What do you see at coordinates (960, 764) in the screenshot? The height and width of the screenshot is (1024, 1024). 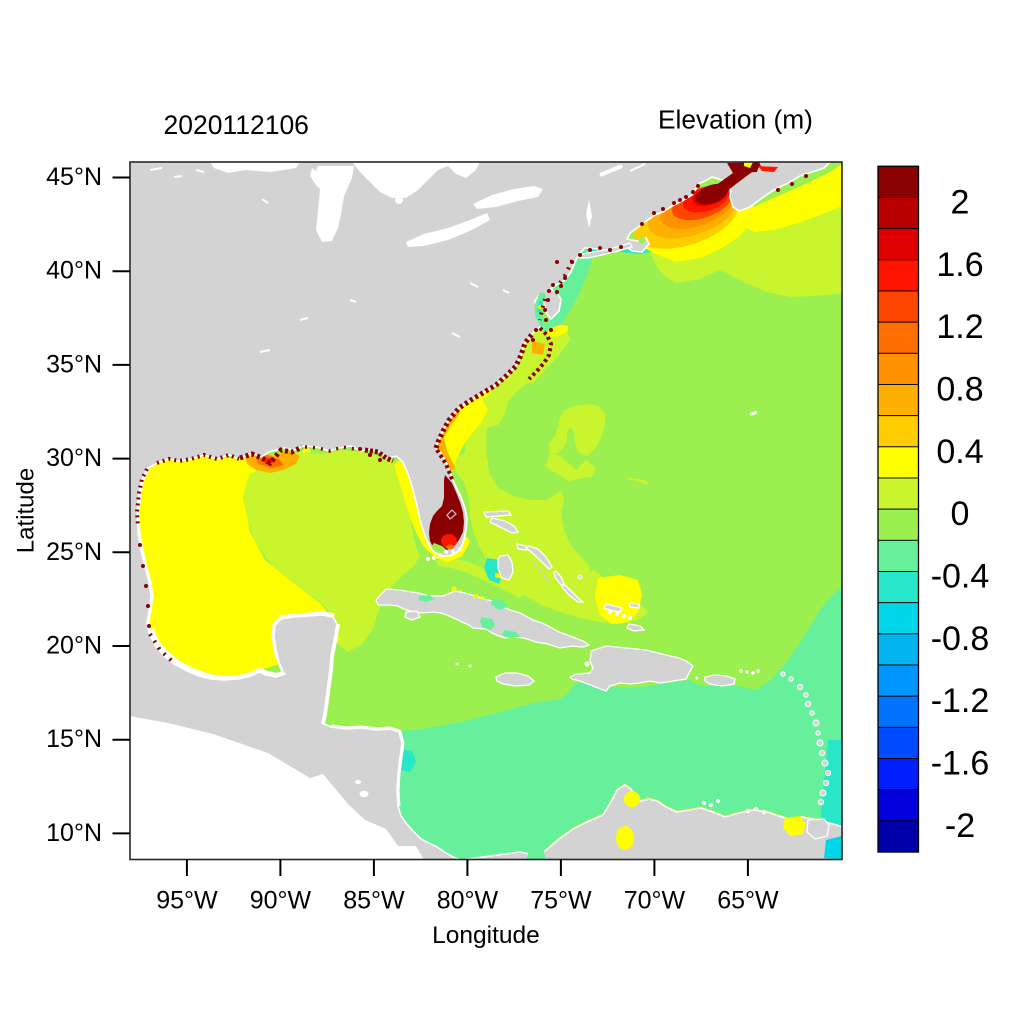 I see `svg-text: -1.6` at bounding box center [960, 764].